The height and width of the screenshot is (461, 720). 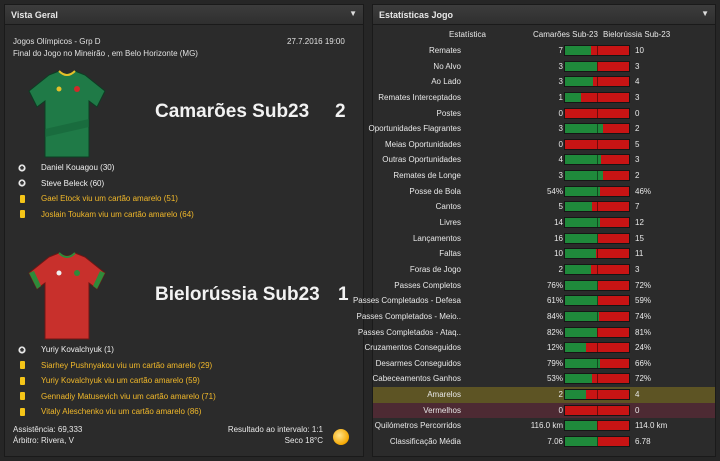 What do you see at coordinates (544, 410) in the screenshot?
I see `stats-row: Vermelhos 0 0` at bounding box center [544, 410].